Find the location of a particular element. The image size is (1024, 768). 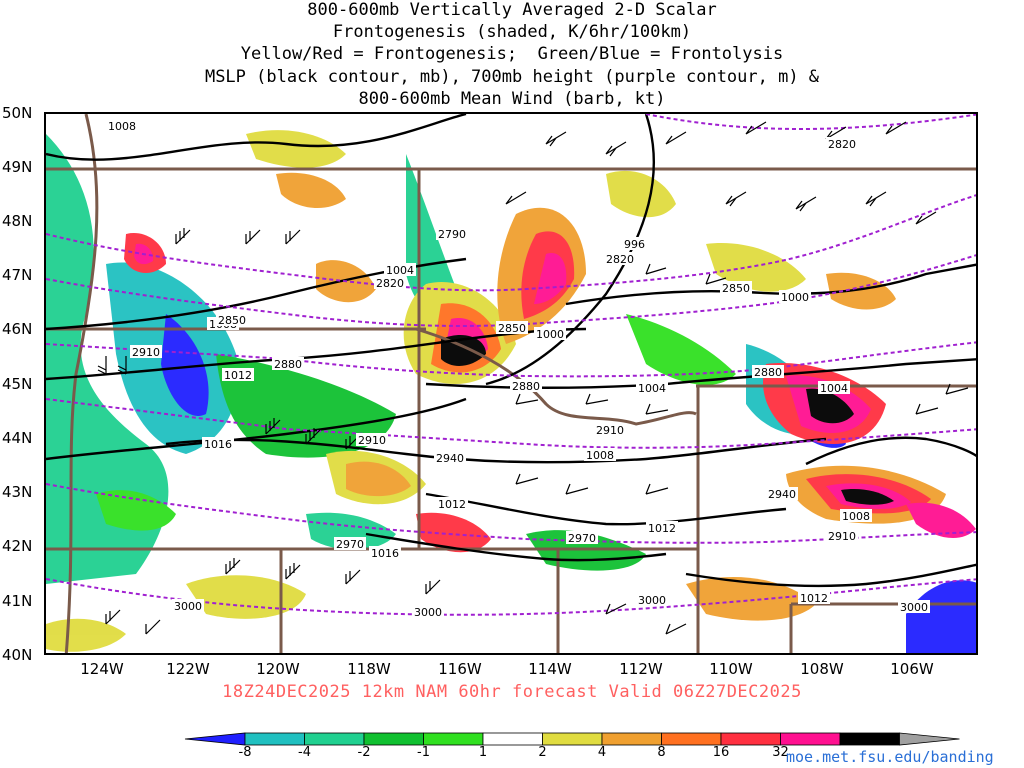

colorbar-boxes is located at coordinates (572, 739).